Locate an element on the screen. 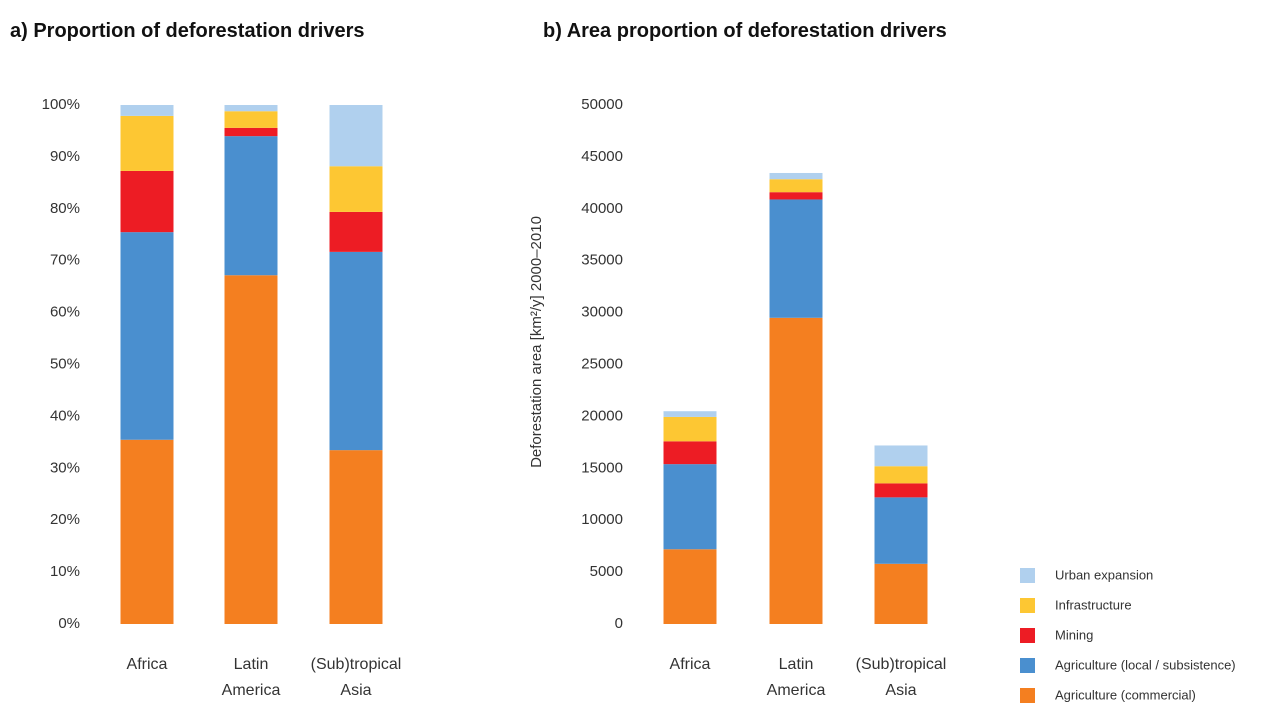 The width and height of the screenshot is (1261, 704). y-tick-label: 80% is located at coordinates (65, 208).